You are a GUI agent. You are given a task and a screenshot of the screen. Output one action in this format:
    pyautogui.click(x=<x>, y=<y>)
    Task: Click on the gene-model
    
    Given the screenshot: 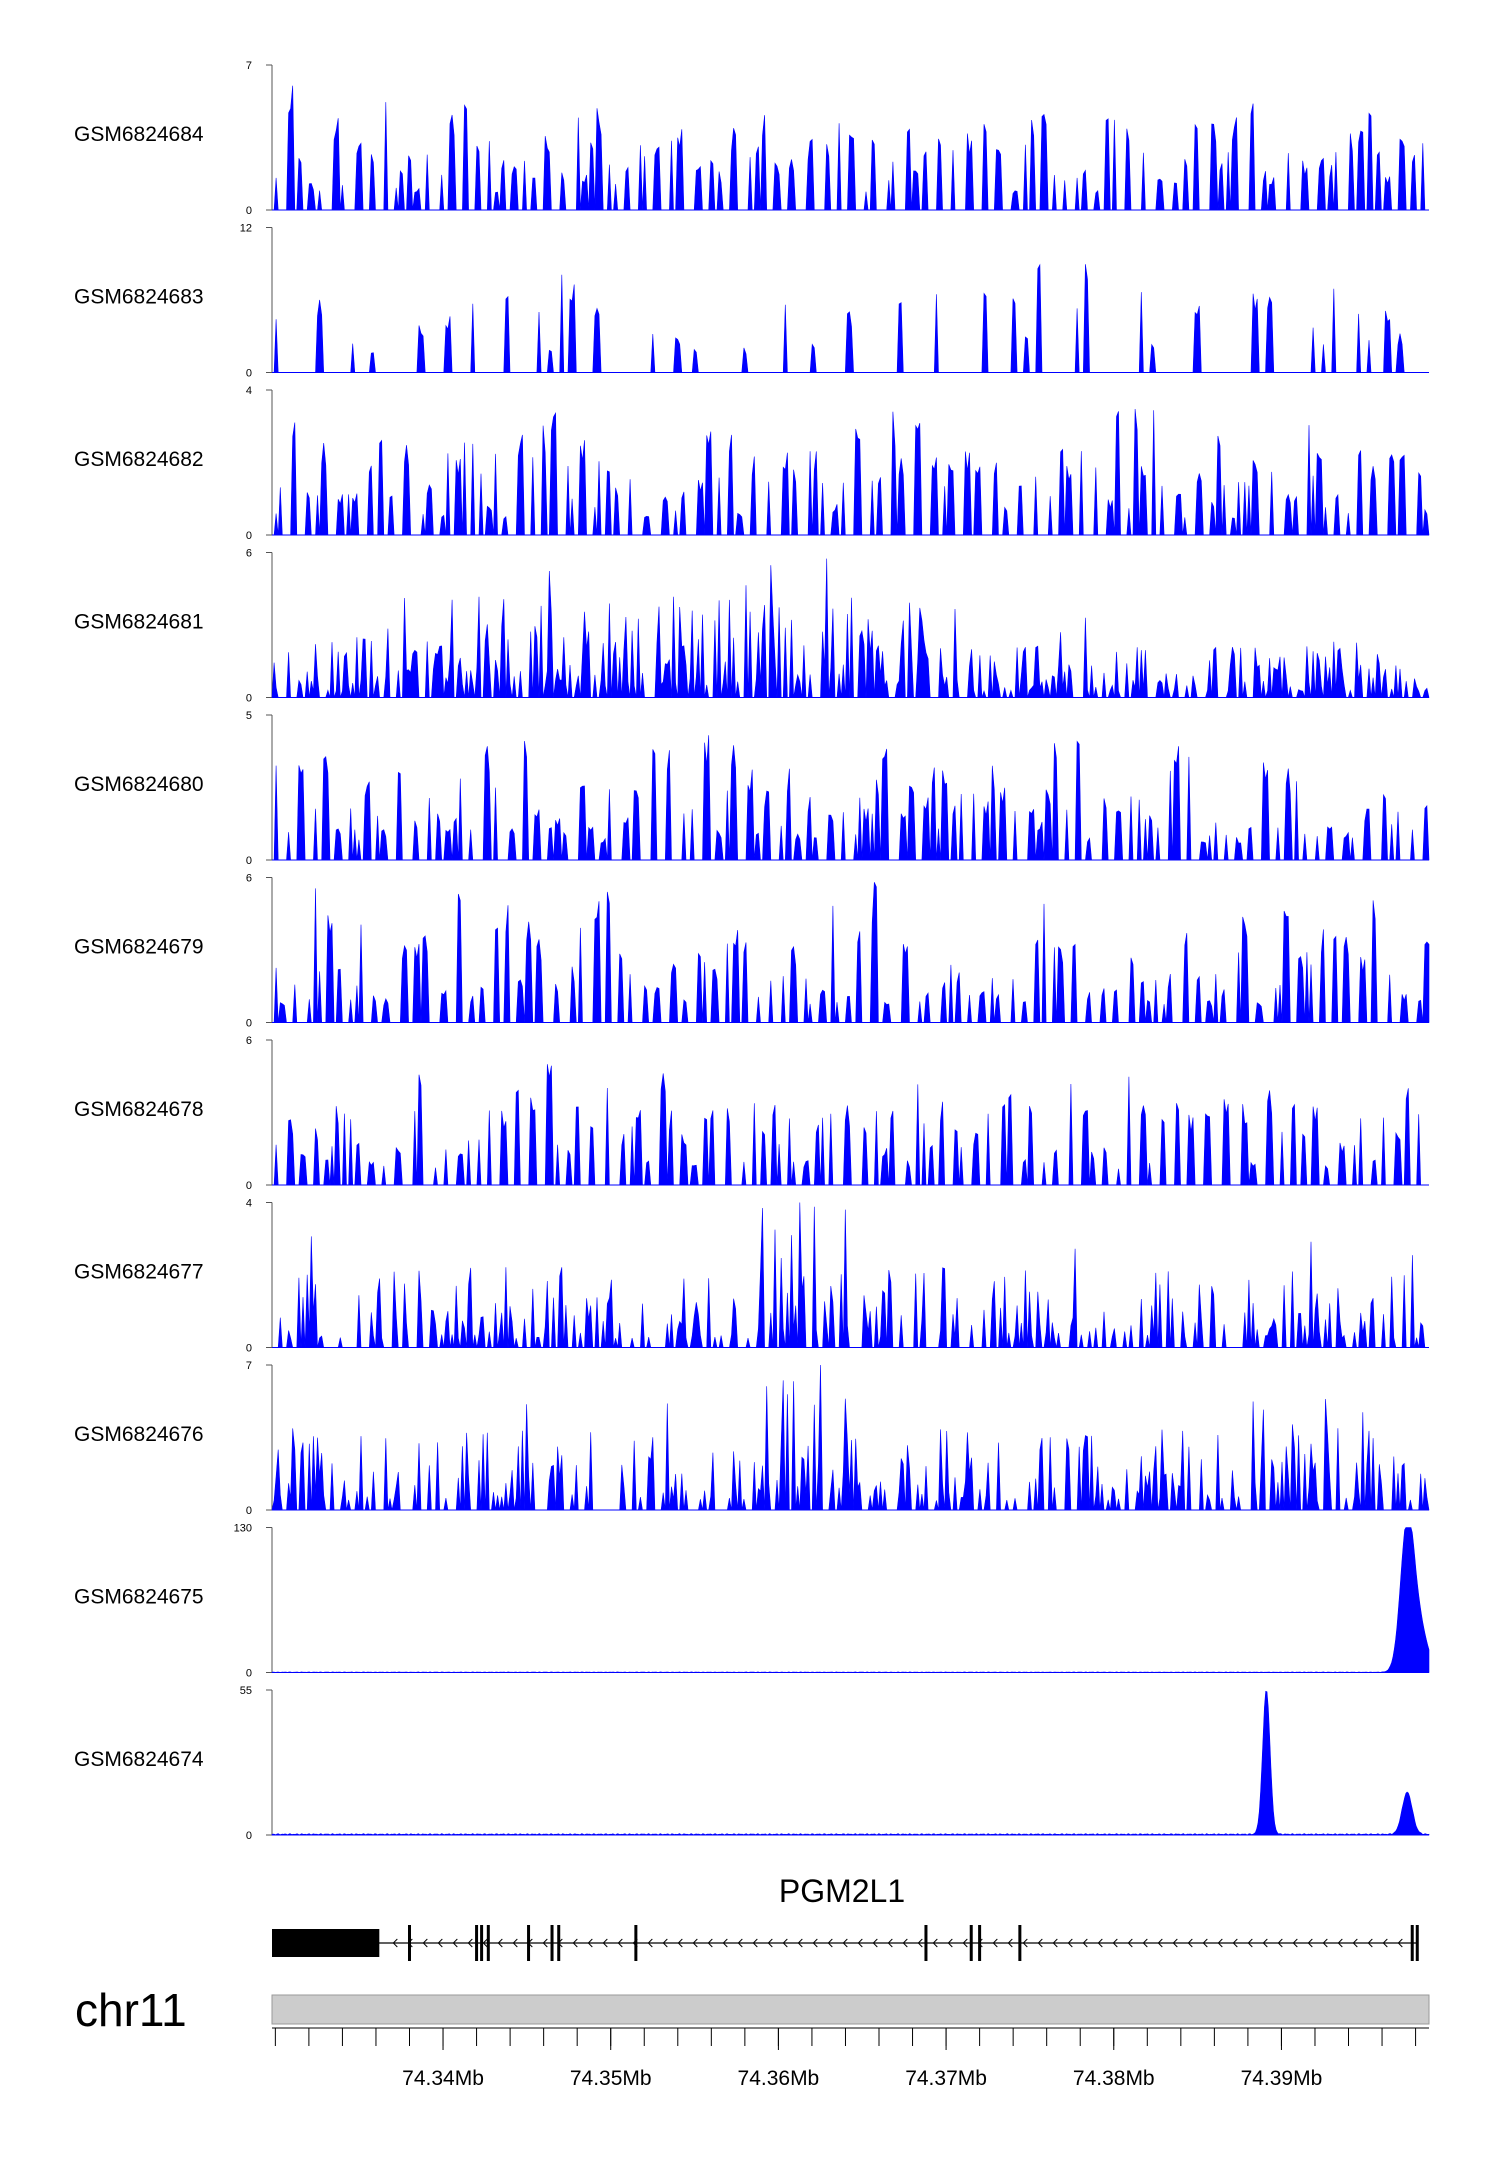 What is the action you would take?
    pyautogui.click(x=845, y=1943)
    